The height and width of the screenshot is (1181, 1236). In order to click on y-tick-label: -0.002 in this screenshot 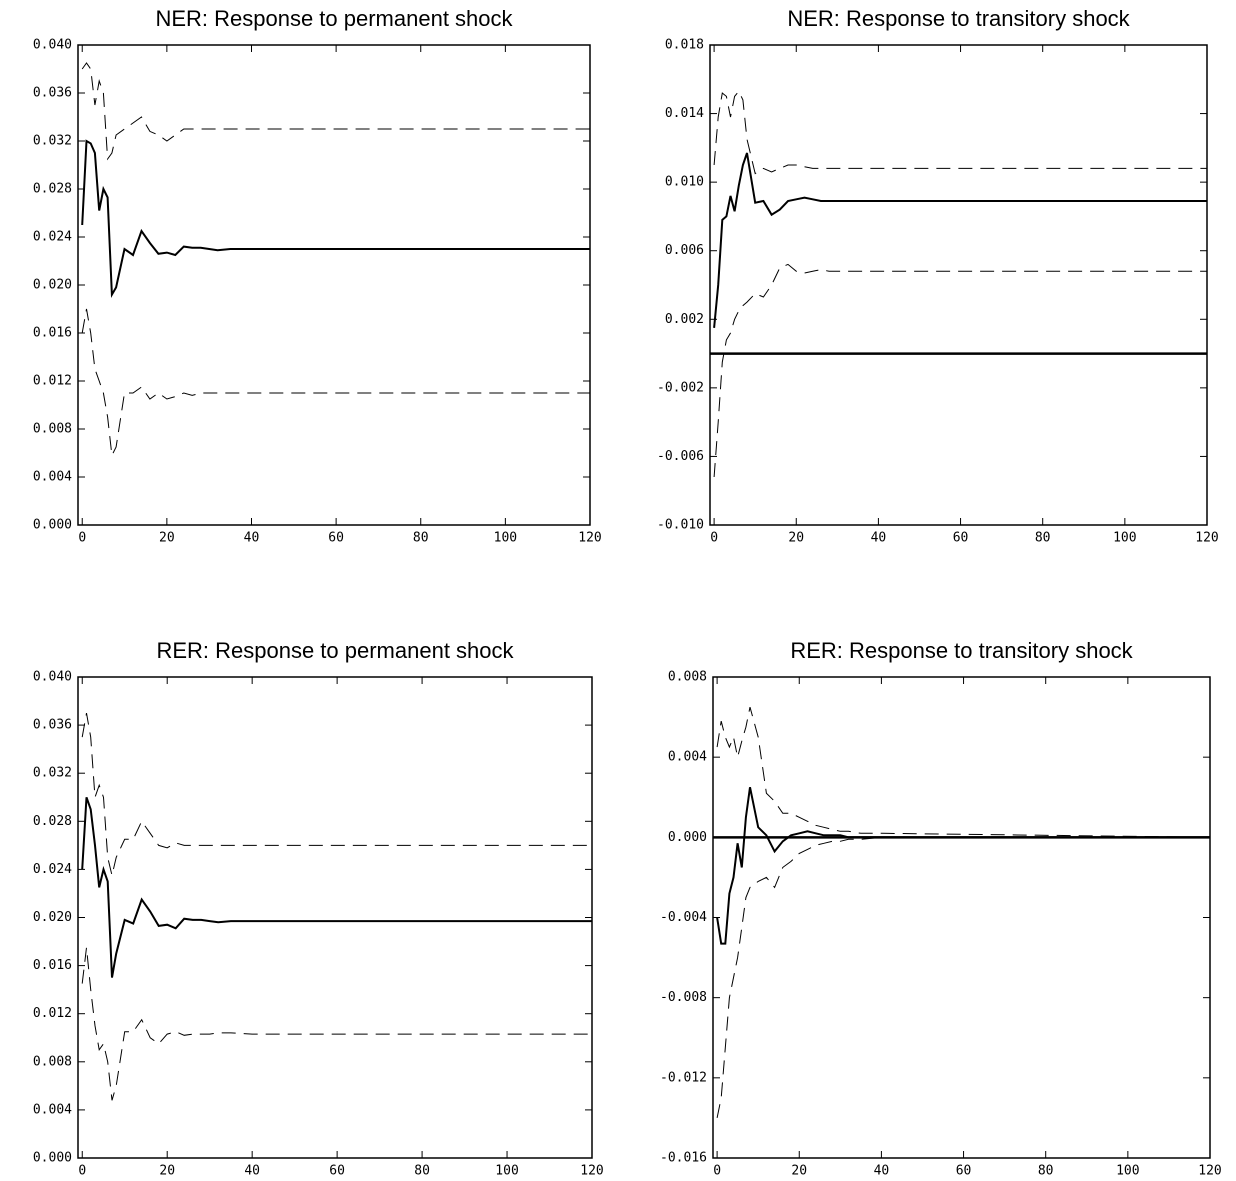, I will do `click(680, 387)`.